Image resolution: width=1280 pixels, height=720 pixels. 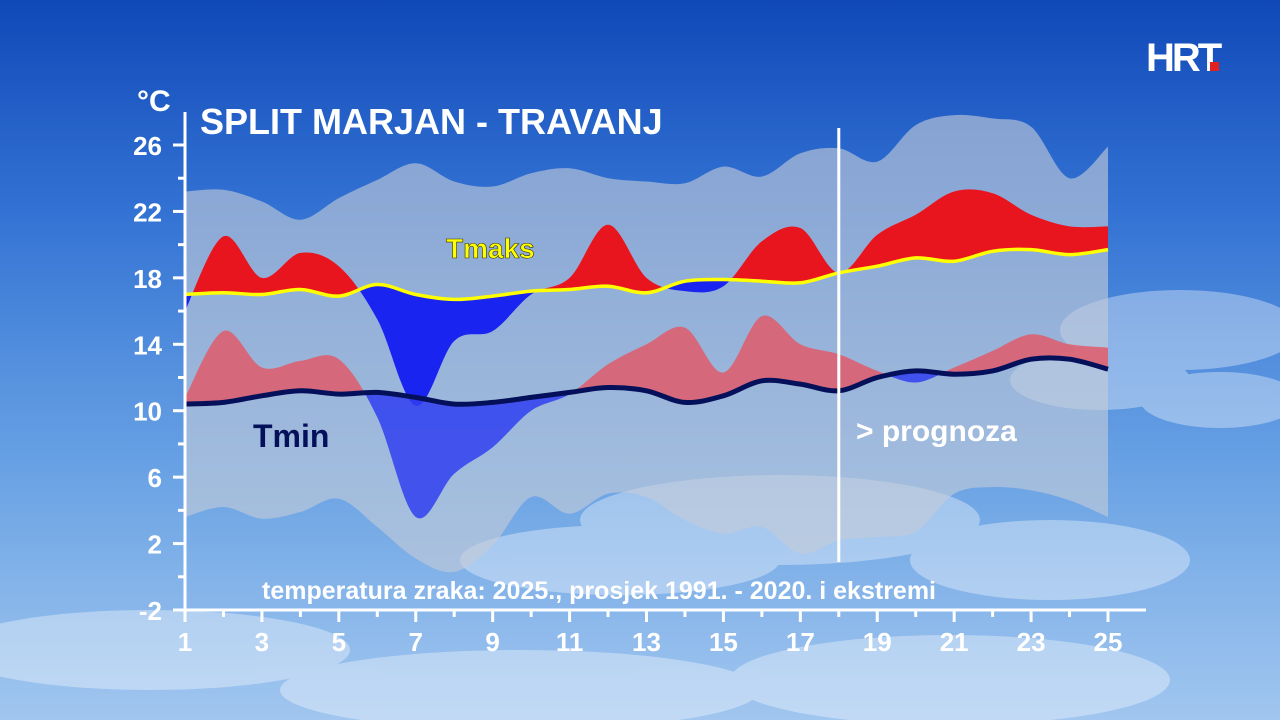 I want to click on y-tick-label: 26, so click(x=147, y=146).